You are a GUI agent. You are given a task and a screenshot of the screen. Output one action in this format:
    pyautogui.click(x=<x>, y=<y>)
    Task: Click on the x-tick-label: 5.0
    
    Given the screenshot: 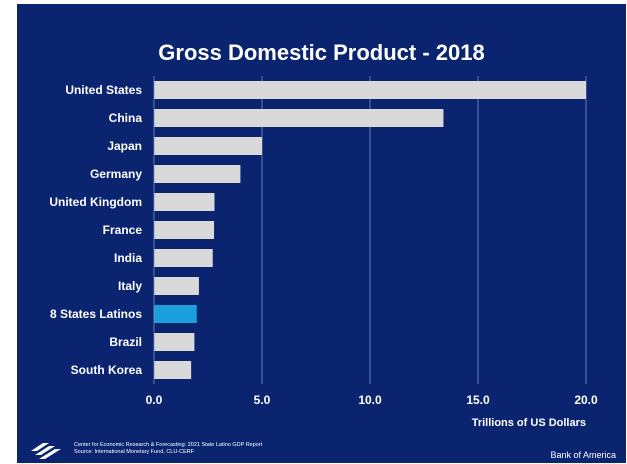 What is the action you would take?
    pyautogui.click(x=262, y=400)
    